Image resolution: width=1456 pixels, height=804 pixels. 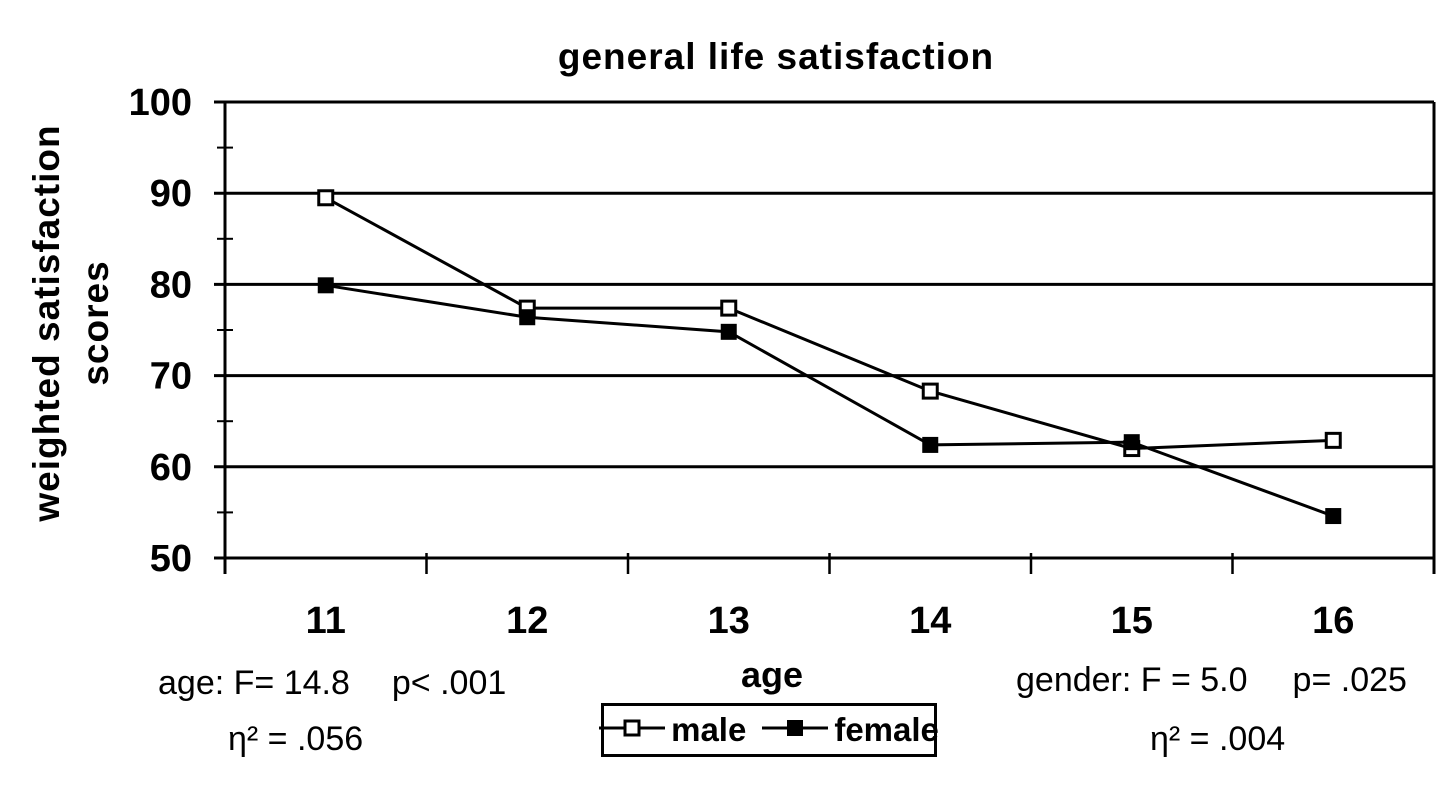 What do you see at coordinates (776, 56) in the screenshot?
I see `chart-title: general life satisfaction` at bounding box center [776, 56].